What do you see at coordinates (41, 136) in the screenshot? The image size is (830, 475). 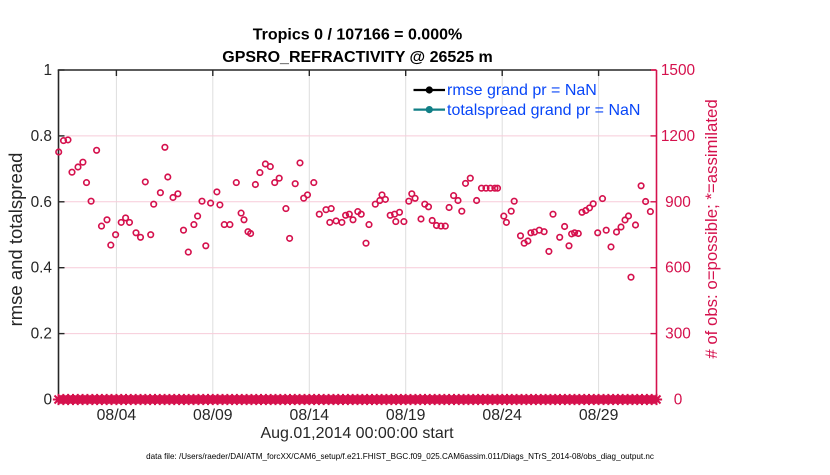 I see `svg-text: 0.8` at bounding box center [41, 136].